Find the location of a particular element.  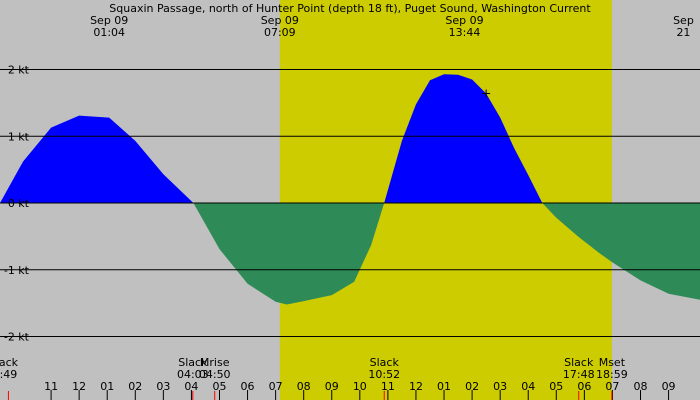

y-tick-label: 1 kt is located at coordinates (19, 136).